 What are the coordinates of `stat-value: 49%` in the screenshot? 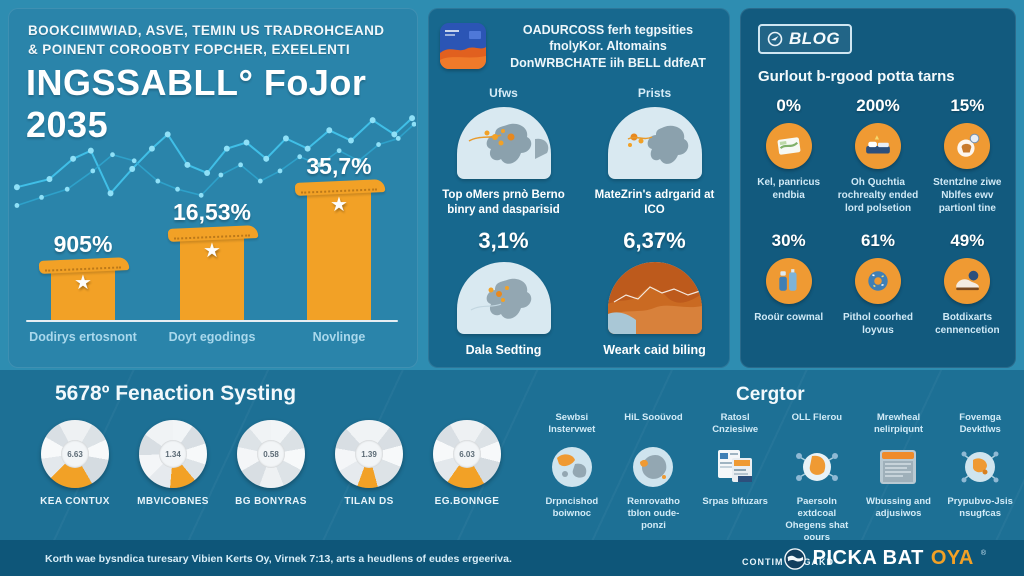 It's located at (967, 240).